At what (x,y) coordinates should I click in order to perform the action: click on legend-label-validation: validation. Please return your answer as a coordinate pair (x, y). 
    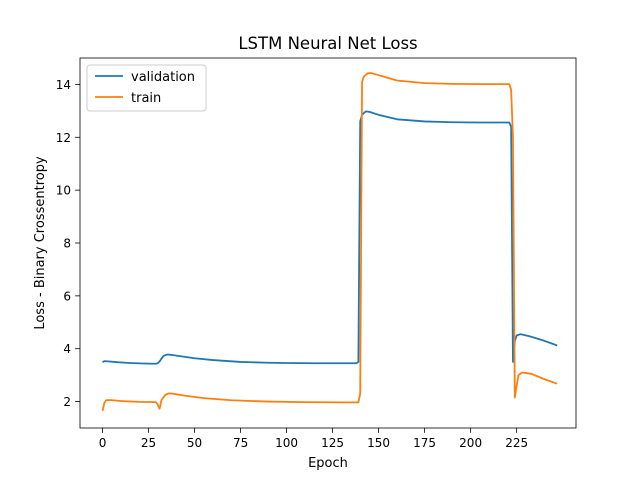
    Looking at the image, I should click on (163, 77).